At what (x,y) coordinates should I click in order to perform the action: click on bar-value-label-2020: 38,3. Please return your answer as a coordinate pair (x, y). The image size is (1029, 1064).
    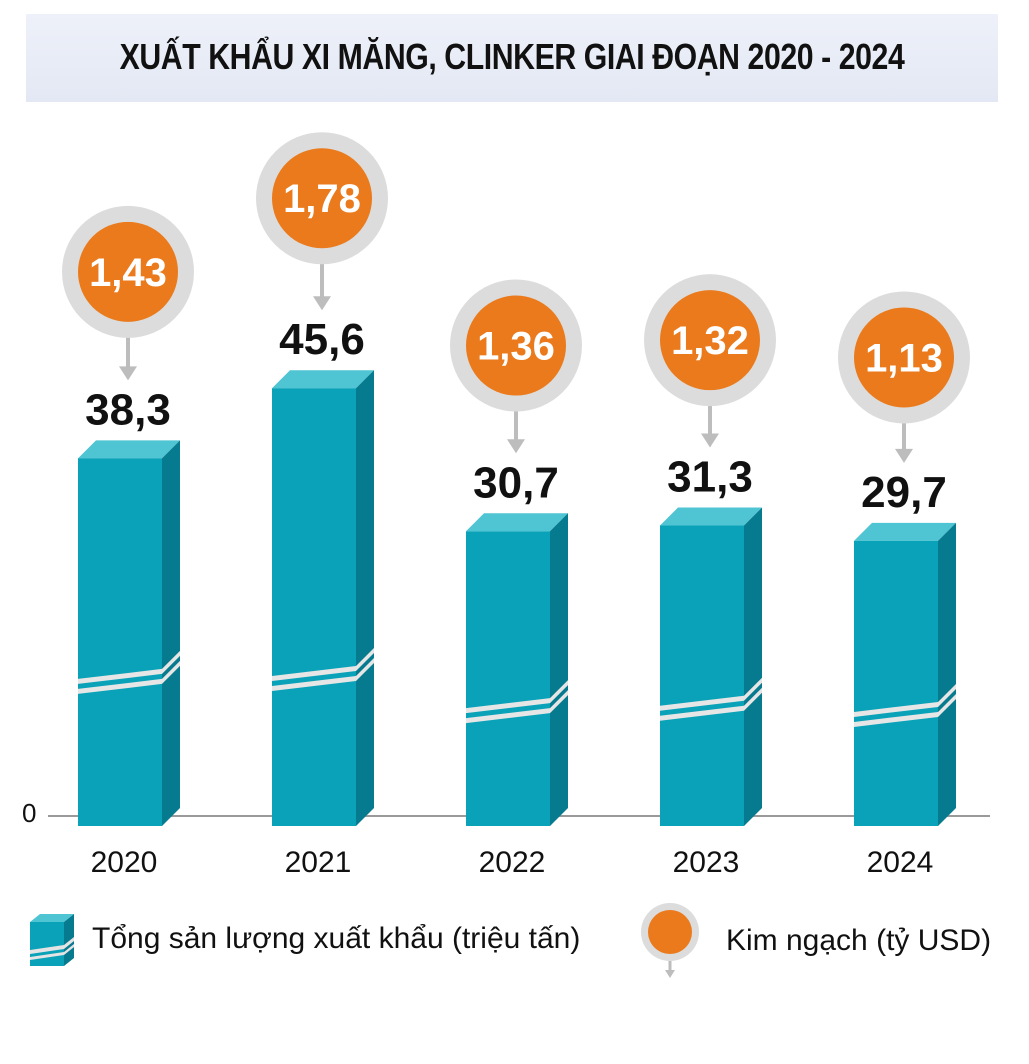
    Looking at the image, I should click on (128, 409).